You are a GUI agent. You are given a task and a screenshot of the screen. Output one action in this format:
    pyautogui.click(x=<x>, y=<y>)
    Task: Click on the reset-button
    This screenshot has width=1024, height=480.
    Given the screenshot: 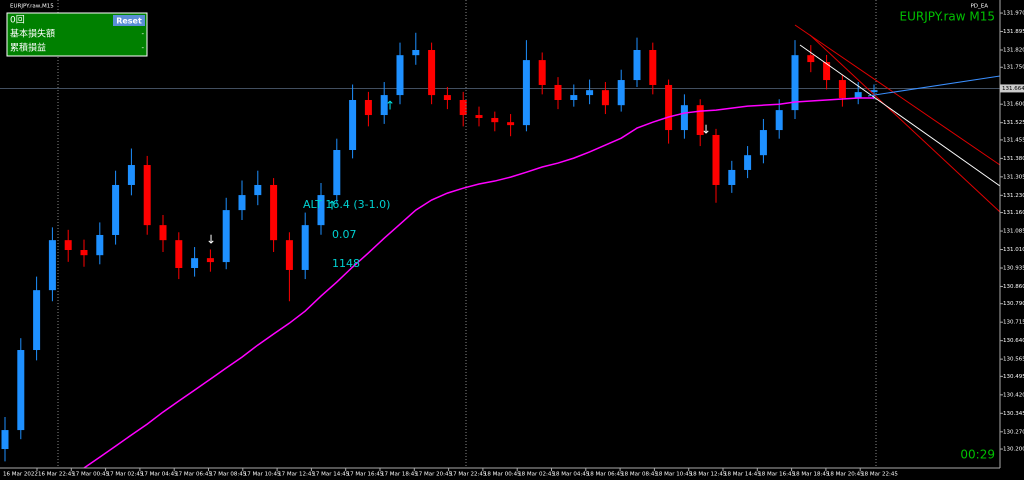 What is the action you would take?
    pyautogui.click(x=129, y=20)
    